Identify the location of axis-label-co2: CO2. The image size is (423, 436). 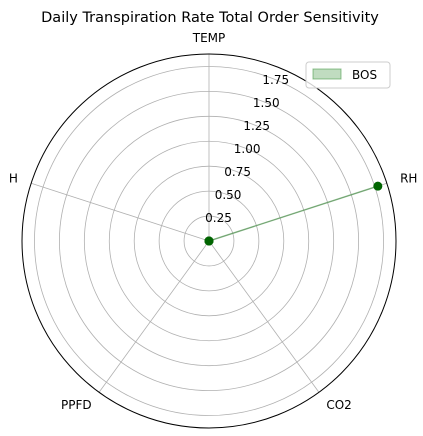
(338, 405).